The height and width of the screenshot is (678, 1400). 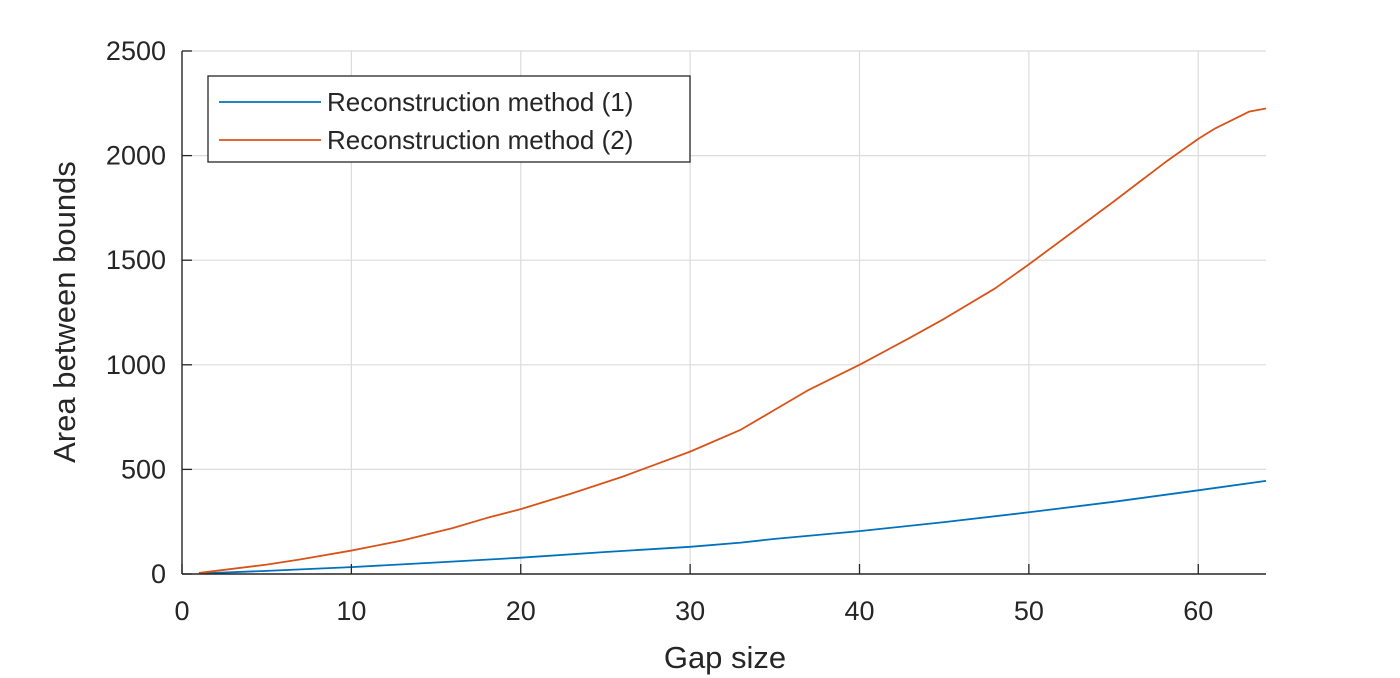 I want to click on x-tick-label: 60, so click(x=1198, y=611).